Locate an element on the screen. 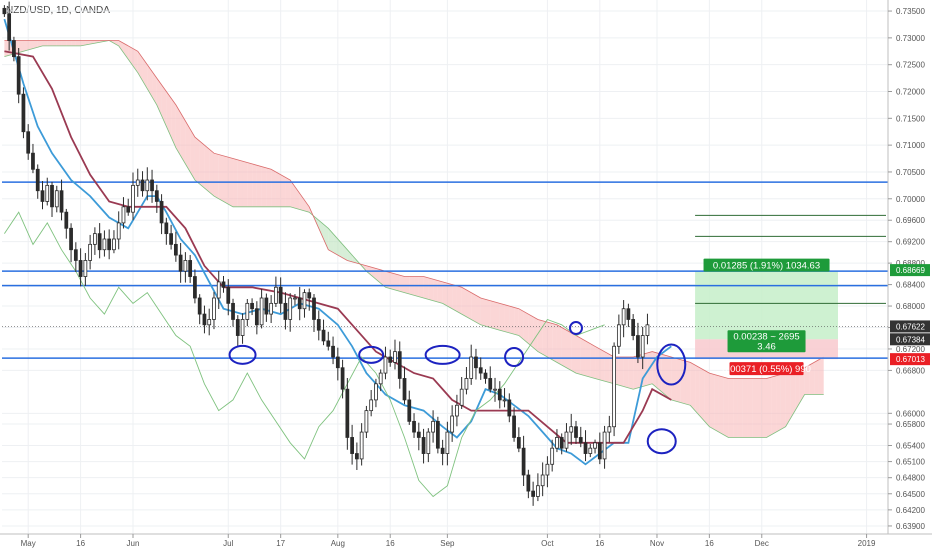  y-tick-label: 0.68800 is located at coordinates (910, 263).